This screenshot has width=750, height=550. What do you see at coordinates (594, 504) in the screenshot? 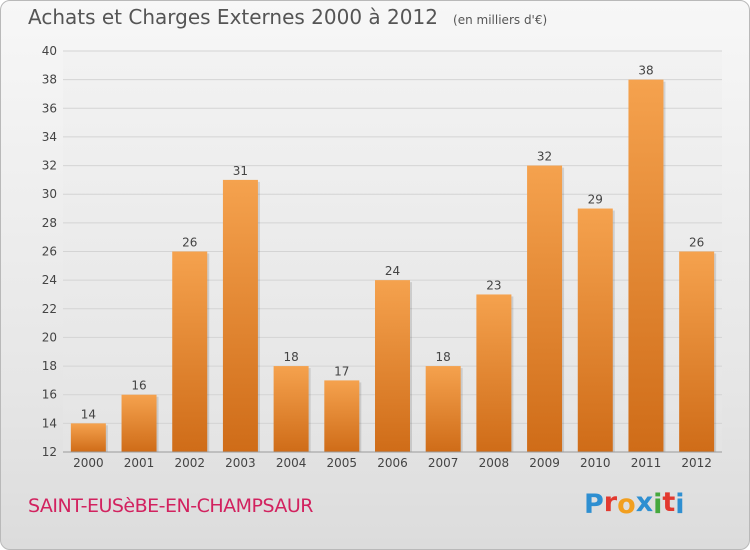
I see `logo-letter: P` at bounding box center [594, 504].